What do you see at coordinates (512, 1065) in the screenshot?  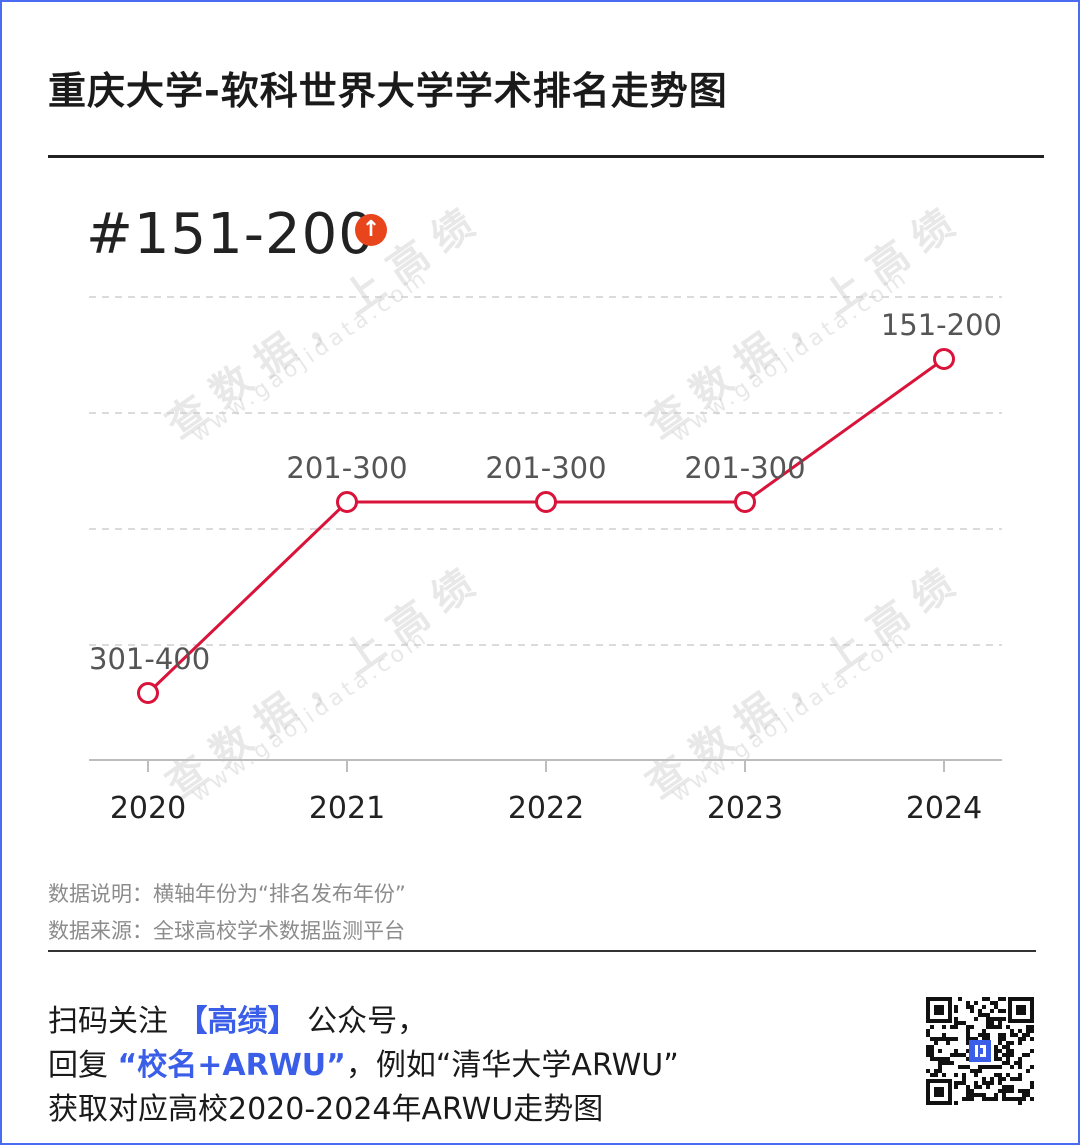 I see `footer-text: ，例如“清华大学ARWU”` at bounding box center [512, 1065].